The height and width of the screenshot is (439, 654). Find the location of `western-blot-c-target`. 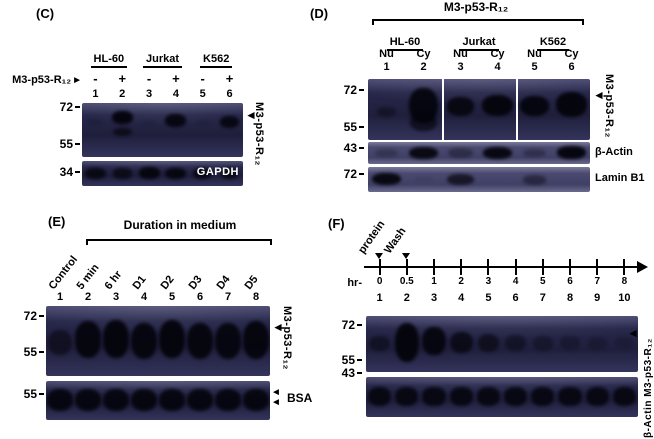

western-blot-c-target is located at coordinates (162, 130).